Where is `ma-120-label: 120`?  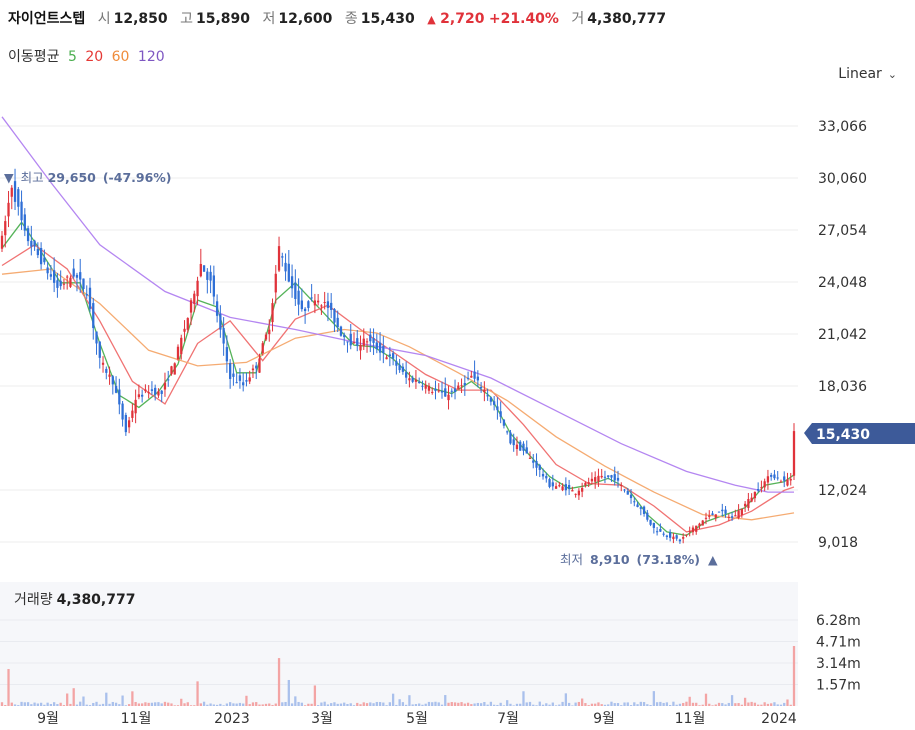
ma-120-label: 120 is located at coordinates (151, 57).